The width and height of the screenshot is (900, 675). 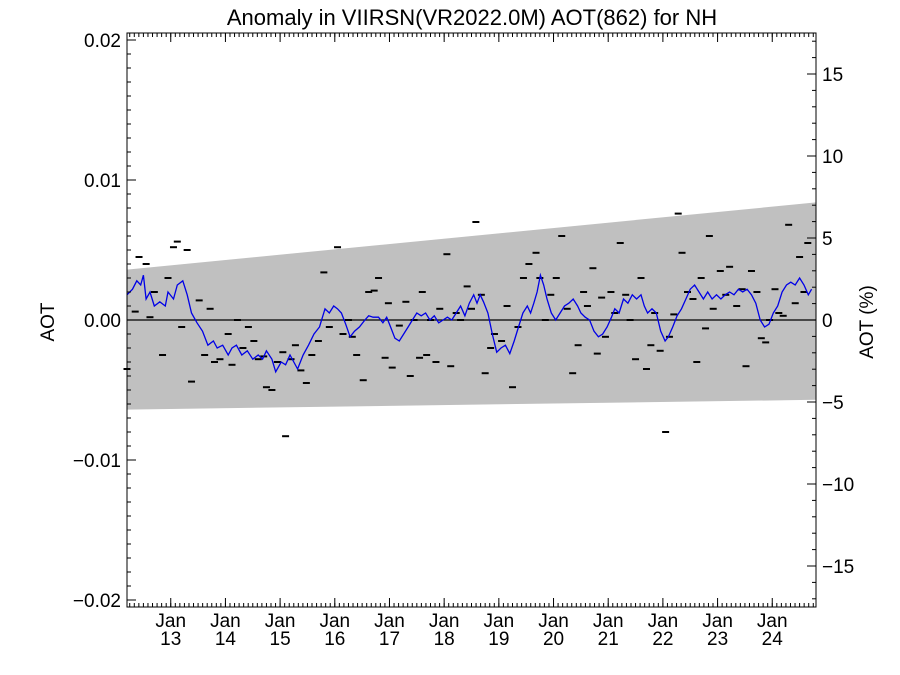 I want to click on y-right-tick-label: −10, so click(x=838, y=485).